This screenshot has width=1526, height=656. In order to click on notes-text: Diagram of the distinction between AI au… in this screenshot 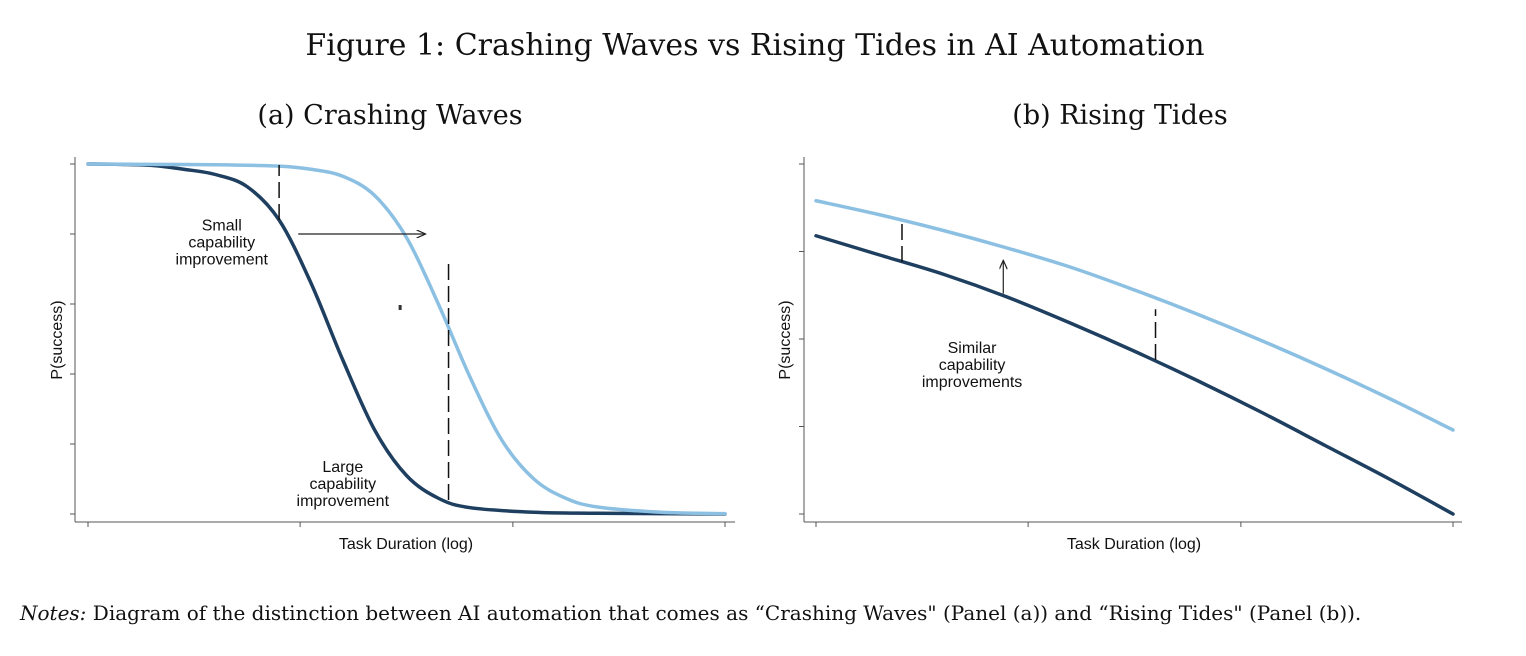, I will do `click(724, 613)`.